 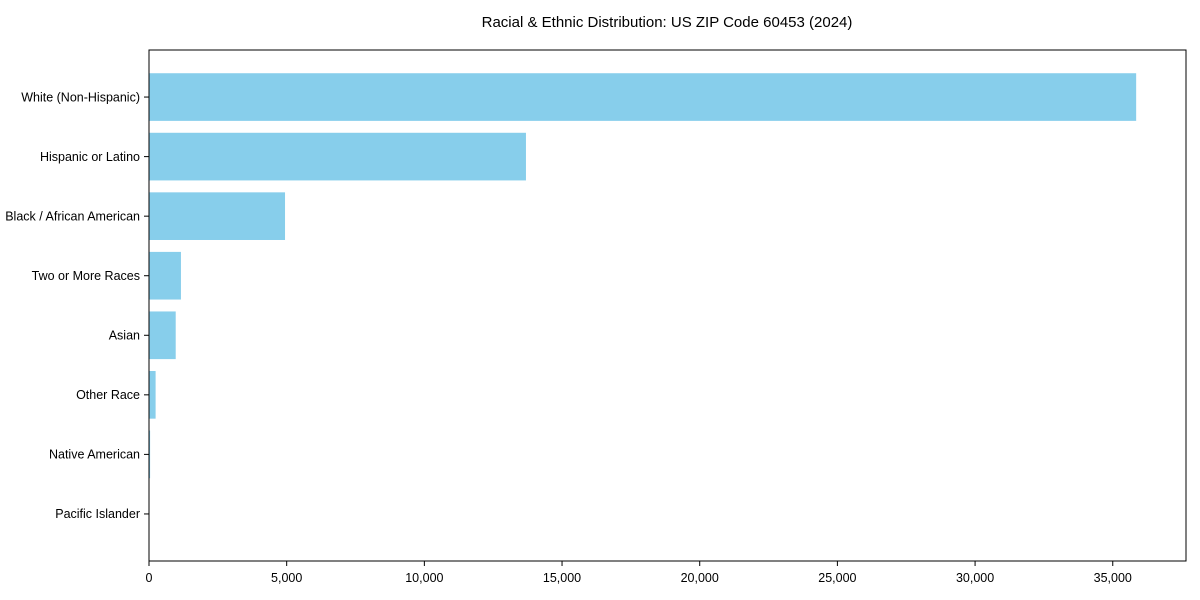 What do you see at coordinates (562, 578) in the screenshot?
I see `x-tick-label: 15,000` at bounding box center [562, 578].